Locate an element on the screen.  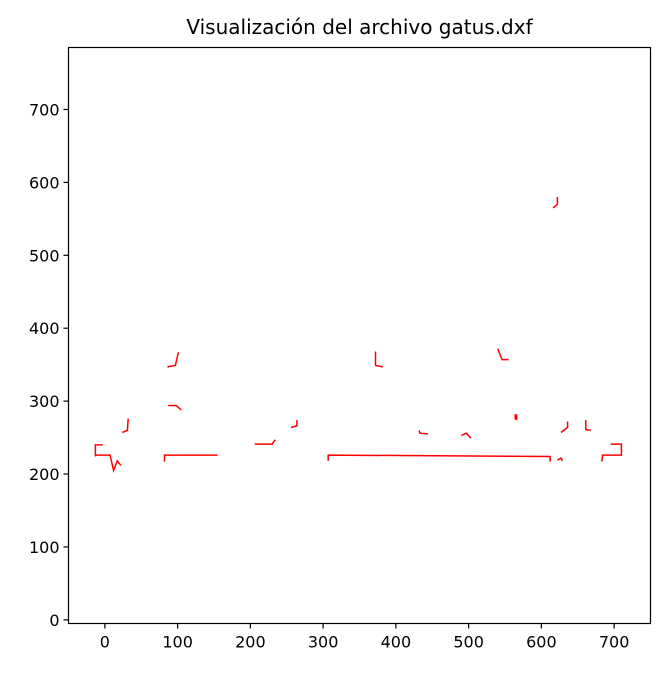
x-tick-label: 700 is located at coordinates (614, 642).